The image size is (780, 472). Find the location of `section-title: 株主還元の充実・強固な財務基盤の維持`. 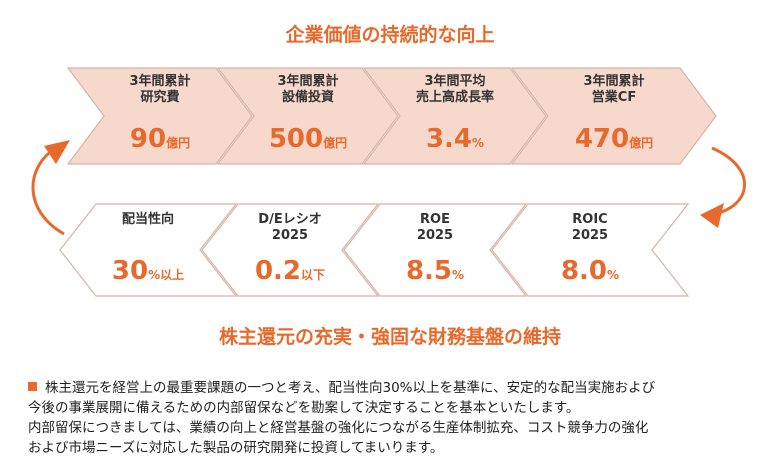

section-title: 株主還元の充実・強固な財務基盤の維持 is located at coordinates (389, 337).